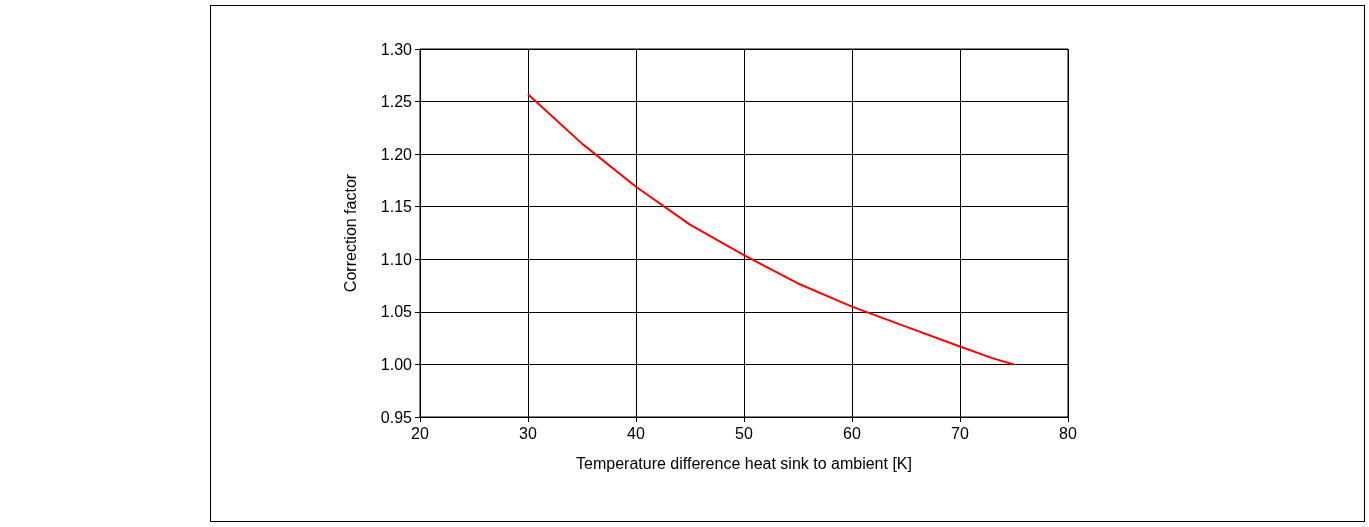 The height and width of the screenshot is (527, 1369). What do you see at coordinates (636, 433) in the screenshot?
I see `x-tick-label: 40` at bounding box center [636, 433].